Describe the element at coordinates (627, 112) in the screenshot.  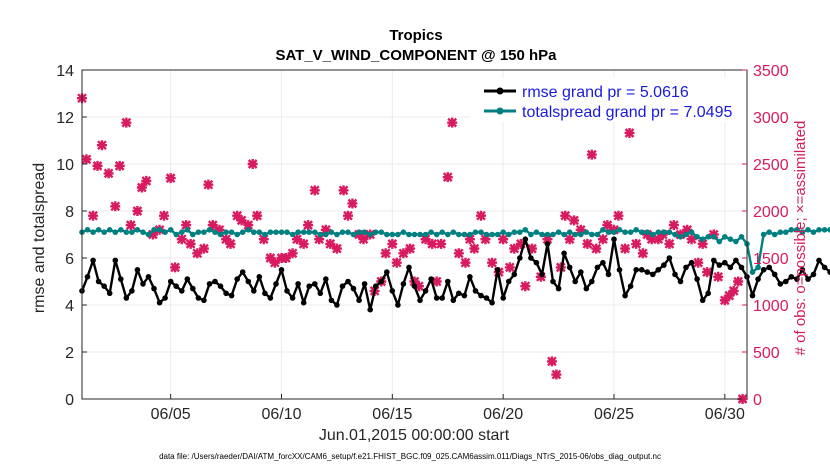
I see `legend-label-spread: totalspread grand pr = 7.0495` at that location.